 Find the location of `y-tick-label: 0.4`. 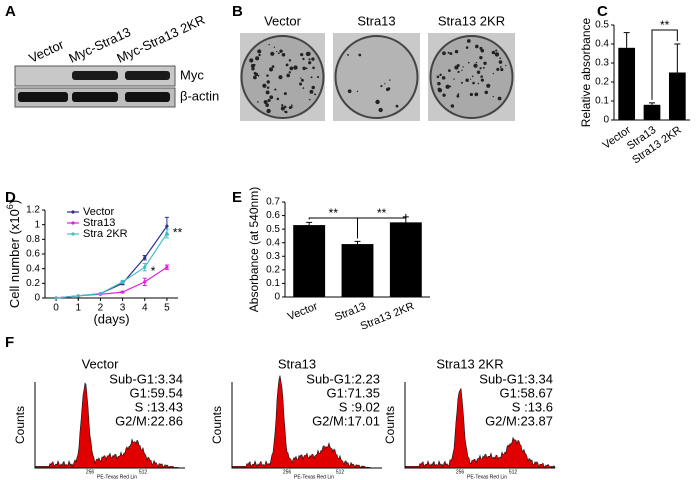

y-tick-label: 0.4 is located at coordinates (273, 242).